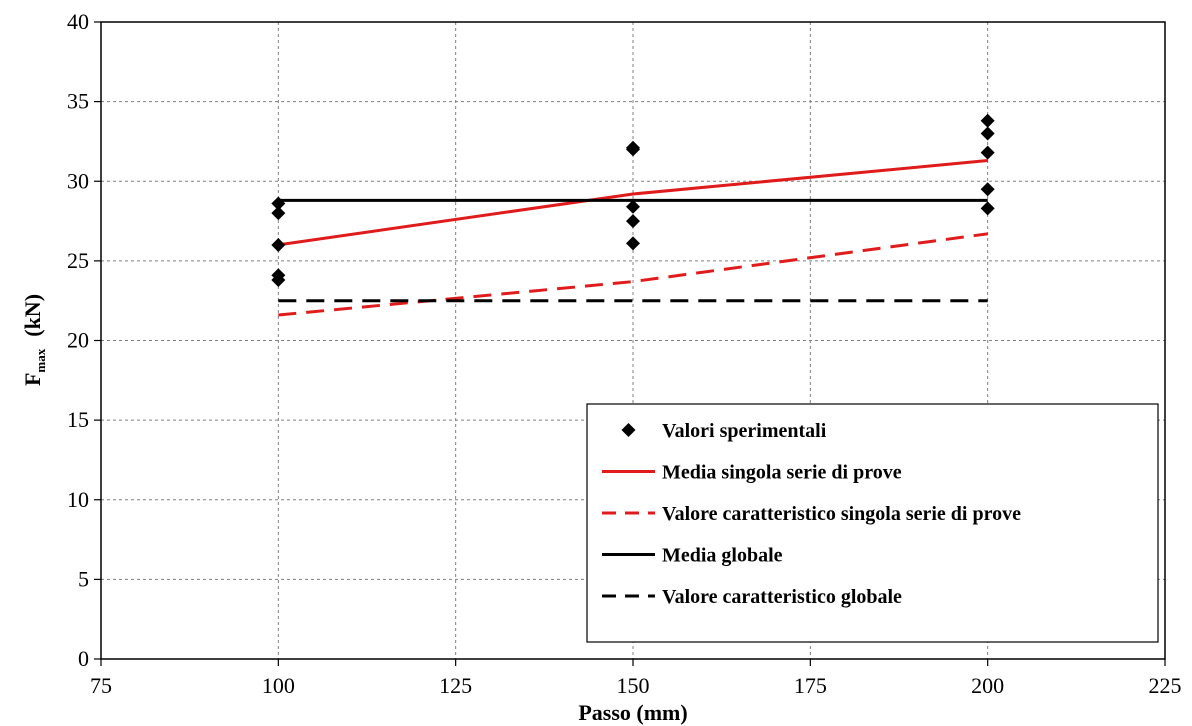  What do you see at coordinates (83, 658) in the screenshot?
I see `y-tick-label: 0` at bounding box center [83, 658].